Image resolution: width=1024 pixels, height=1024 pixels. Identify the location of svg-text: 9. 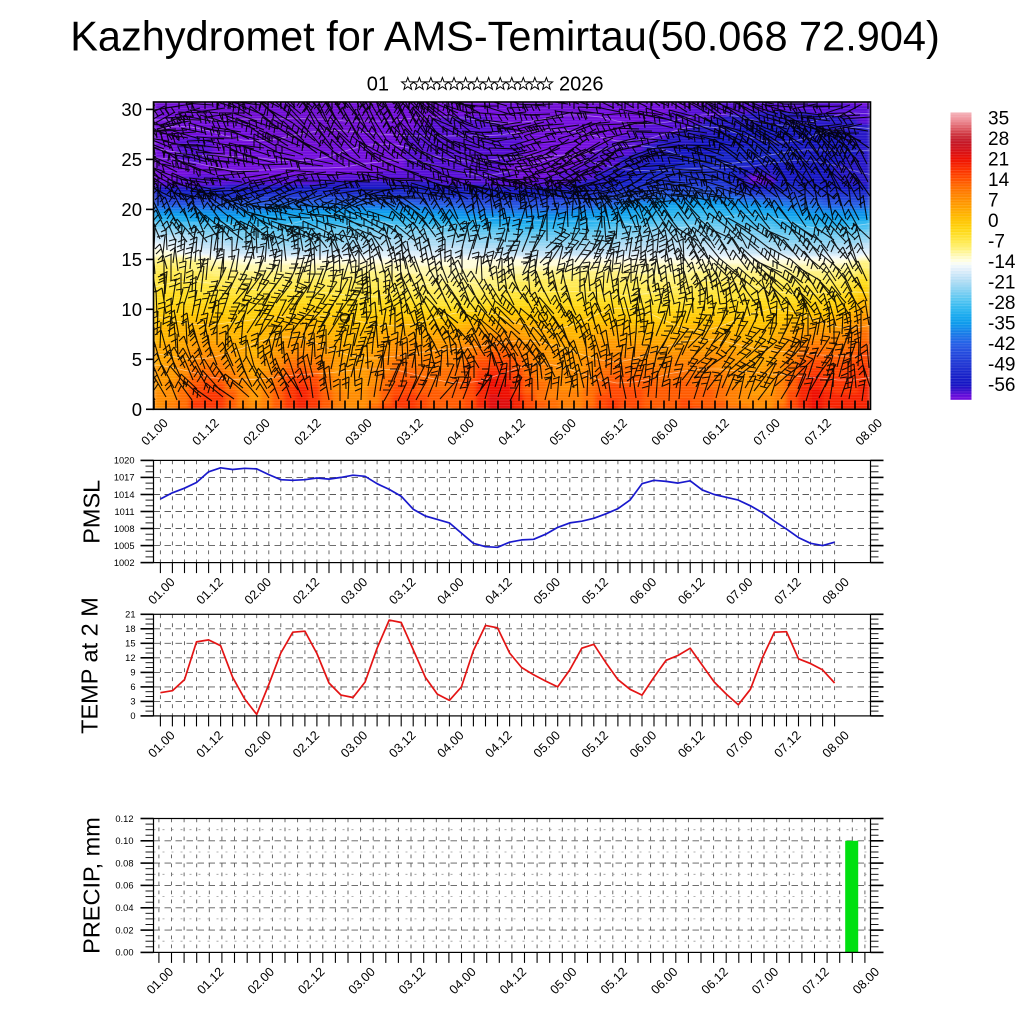
(132, 673).